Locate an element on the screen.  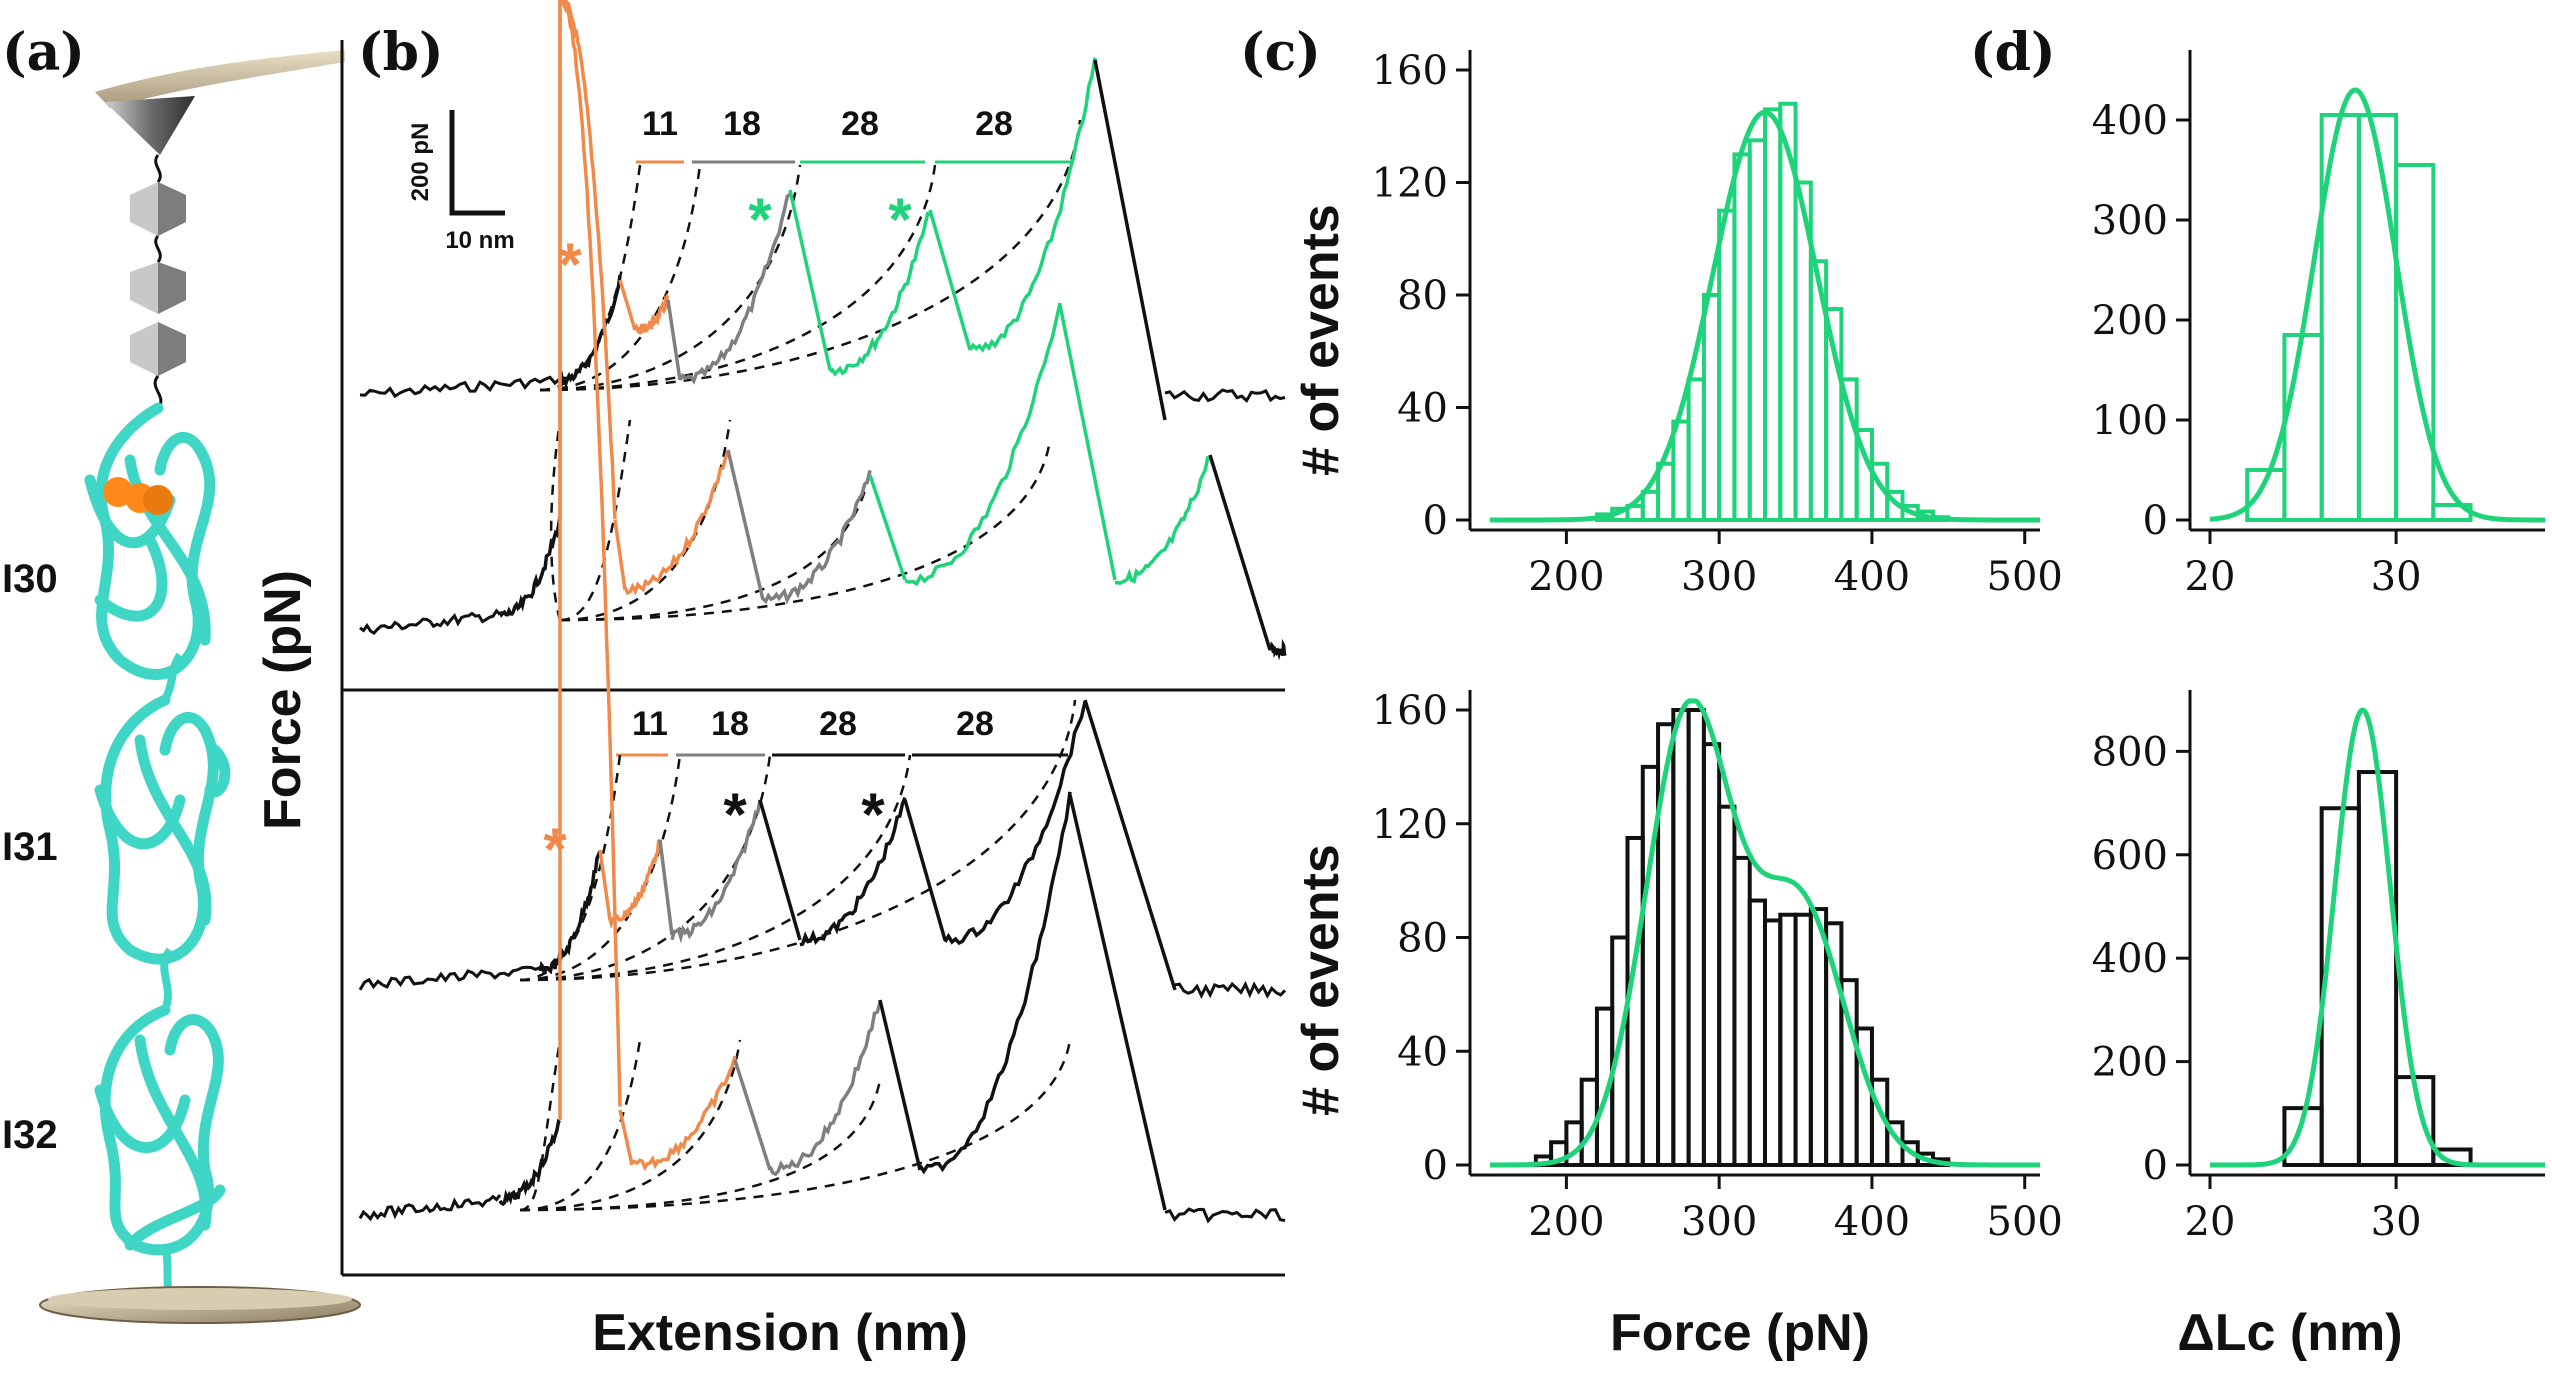
cantilever is located at coordinates (220, 79).